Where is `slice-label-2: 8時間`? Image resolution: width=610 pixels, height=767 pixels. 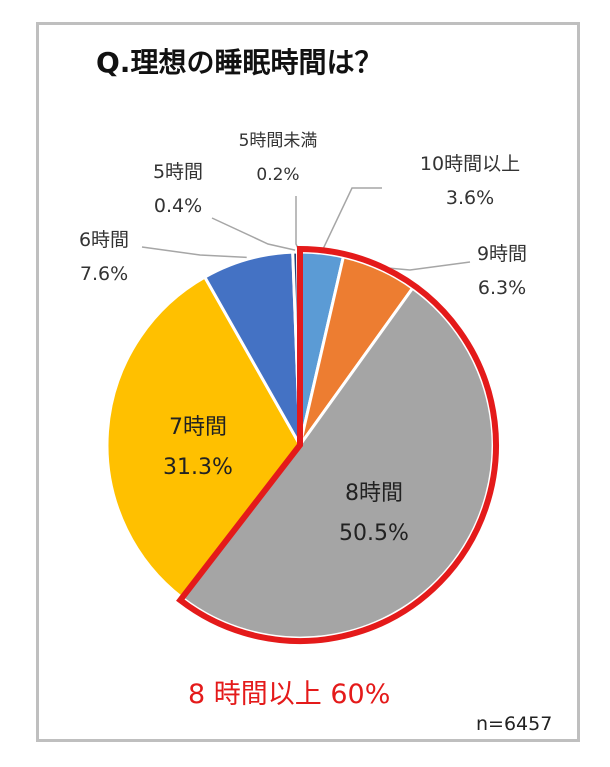 slice-label-2: 8時間 is located at coordinates (374, 493).